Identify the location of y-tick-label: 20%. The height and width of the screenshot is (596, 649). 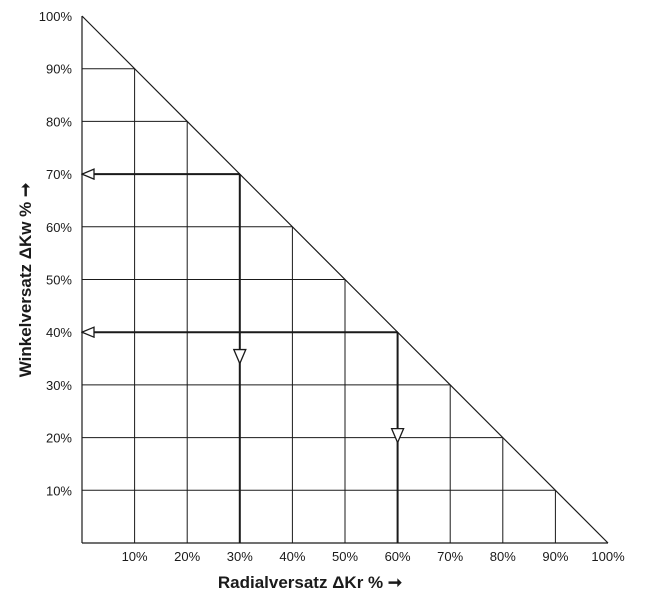
(59, 438).